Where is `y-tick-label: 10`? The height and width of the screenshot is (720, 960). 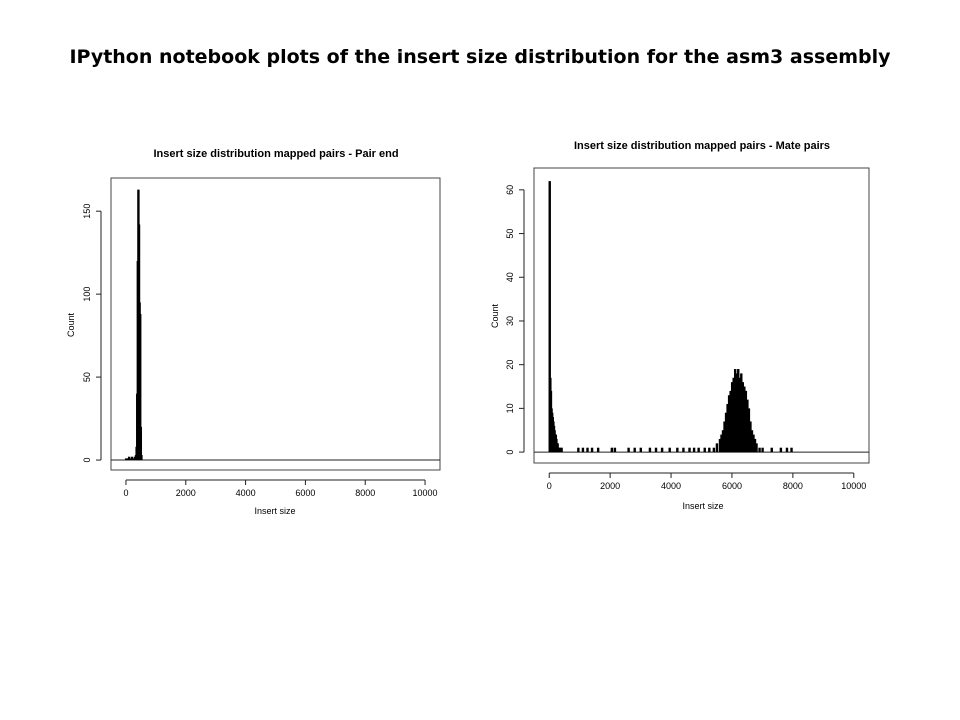 y-tick-label: 10 is located at coordinates (510, 408).